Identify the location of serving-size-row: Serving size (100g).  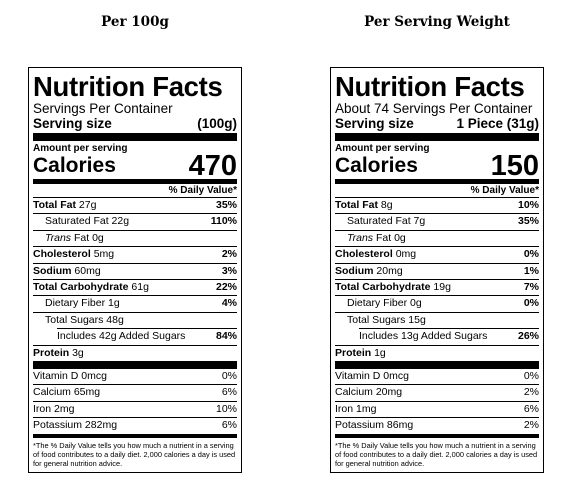
(135, 124).